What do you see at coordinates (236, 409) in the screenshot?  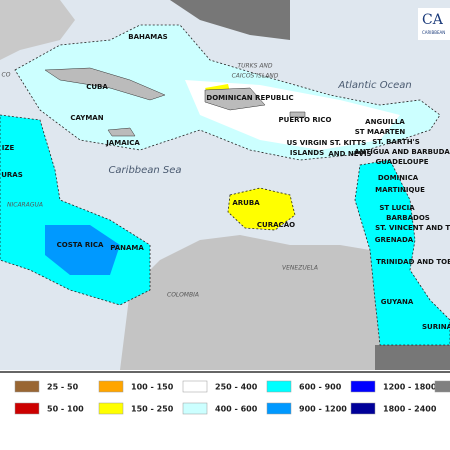 I see `legend-label: 400 - 600` at bounding box center [236, 409].